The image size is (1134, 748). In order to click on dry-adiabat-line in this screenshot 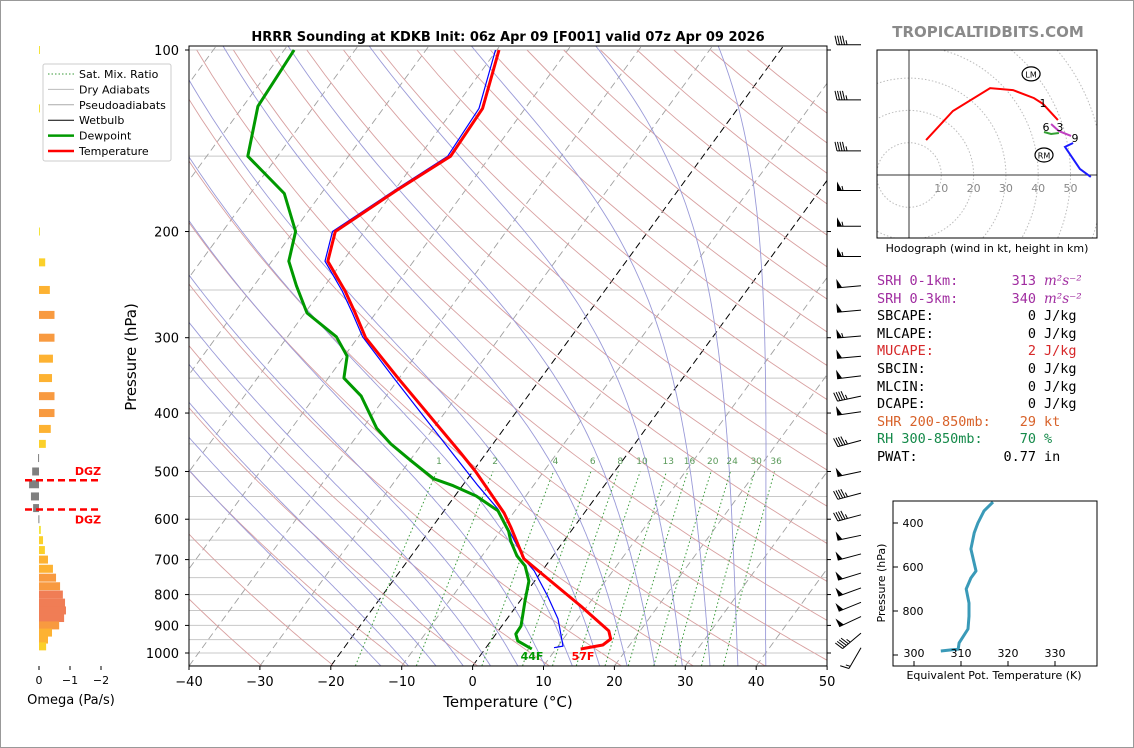, I will do `click(333, 536)`.